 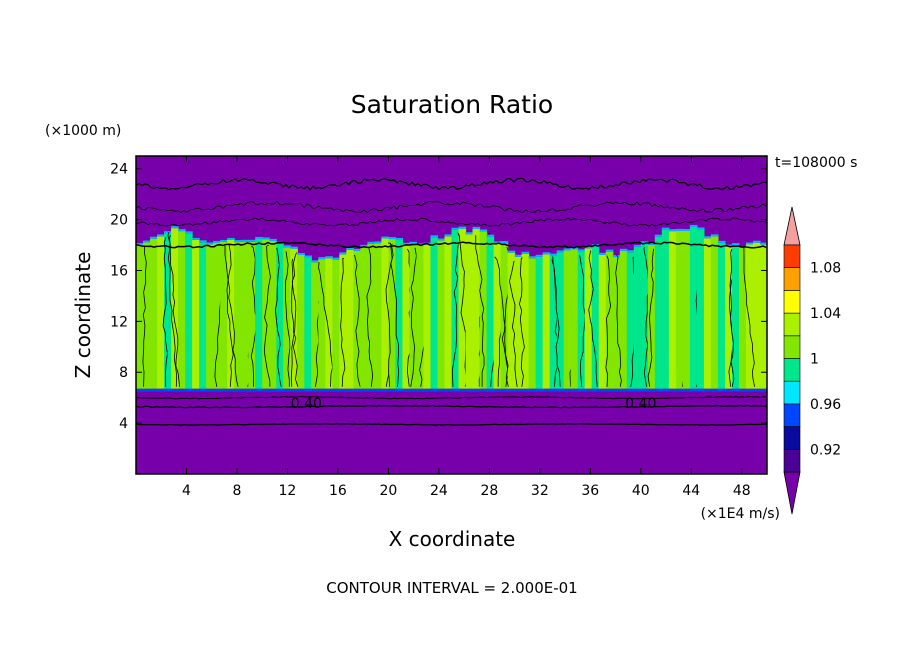 What do you see at coordinates (388, 491) in the screenshot?
I see `x-tick-label: 20` at bounding box center [388, 491].